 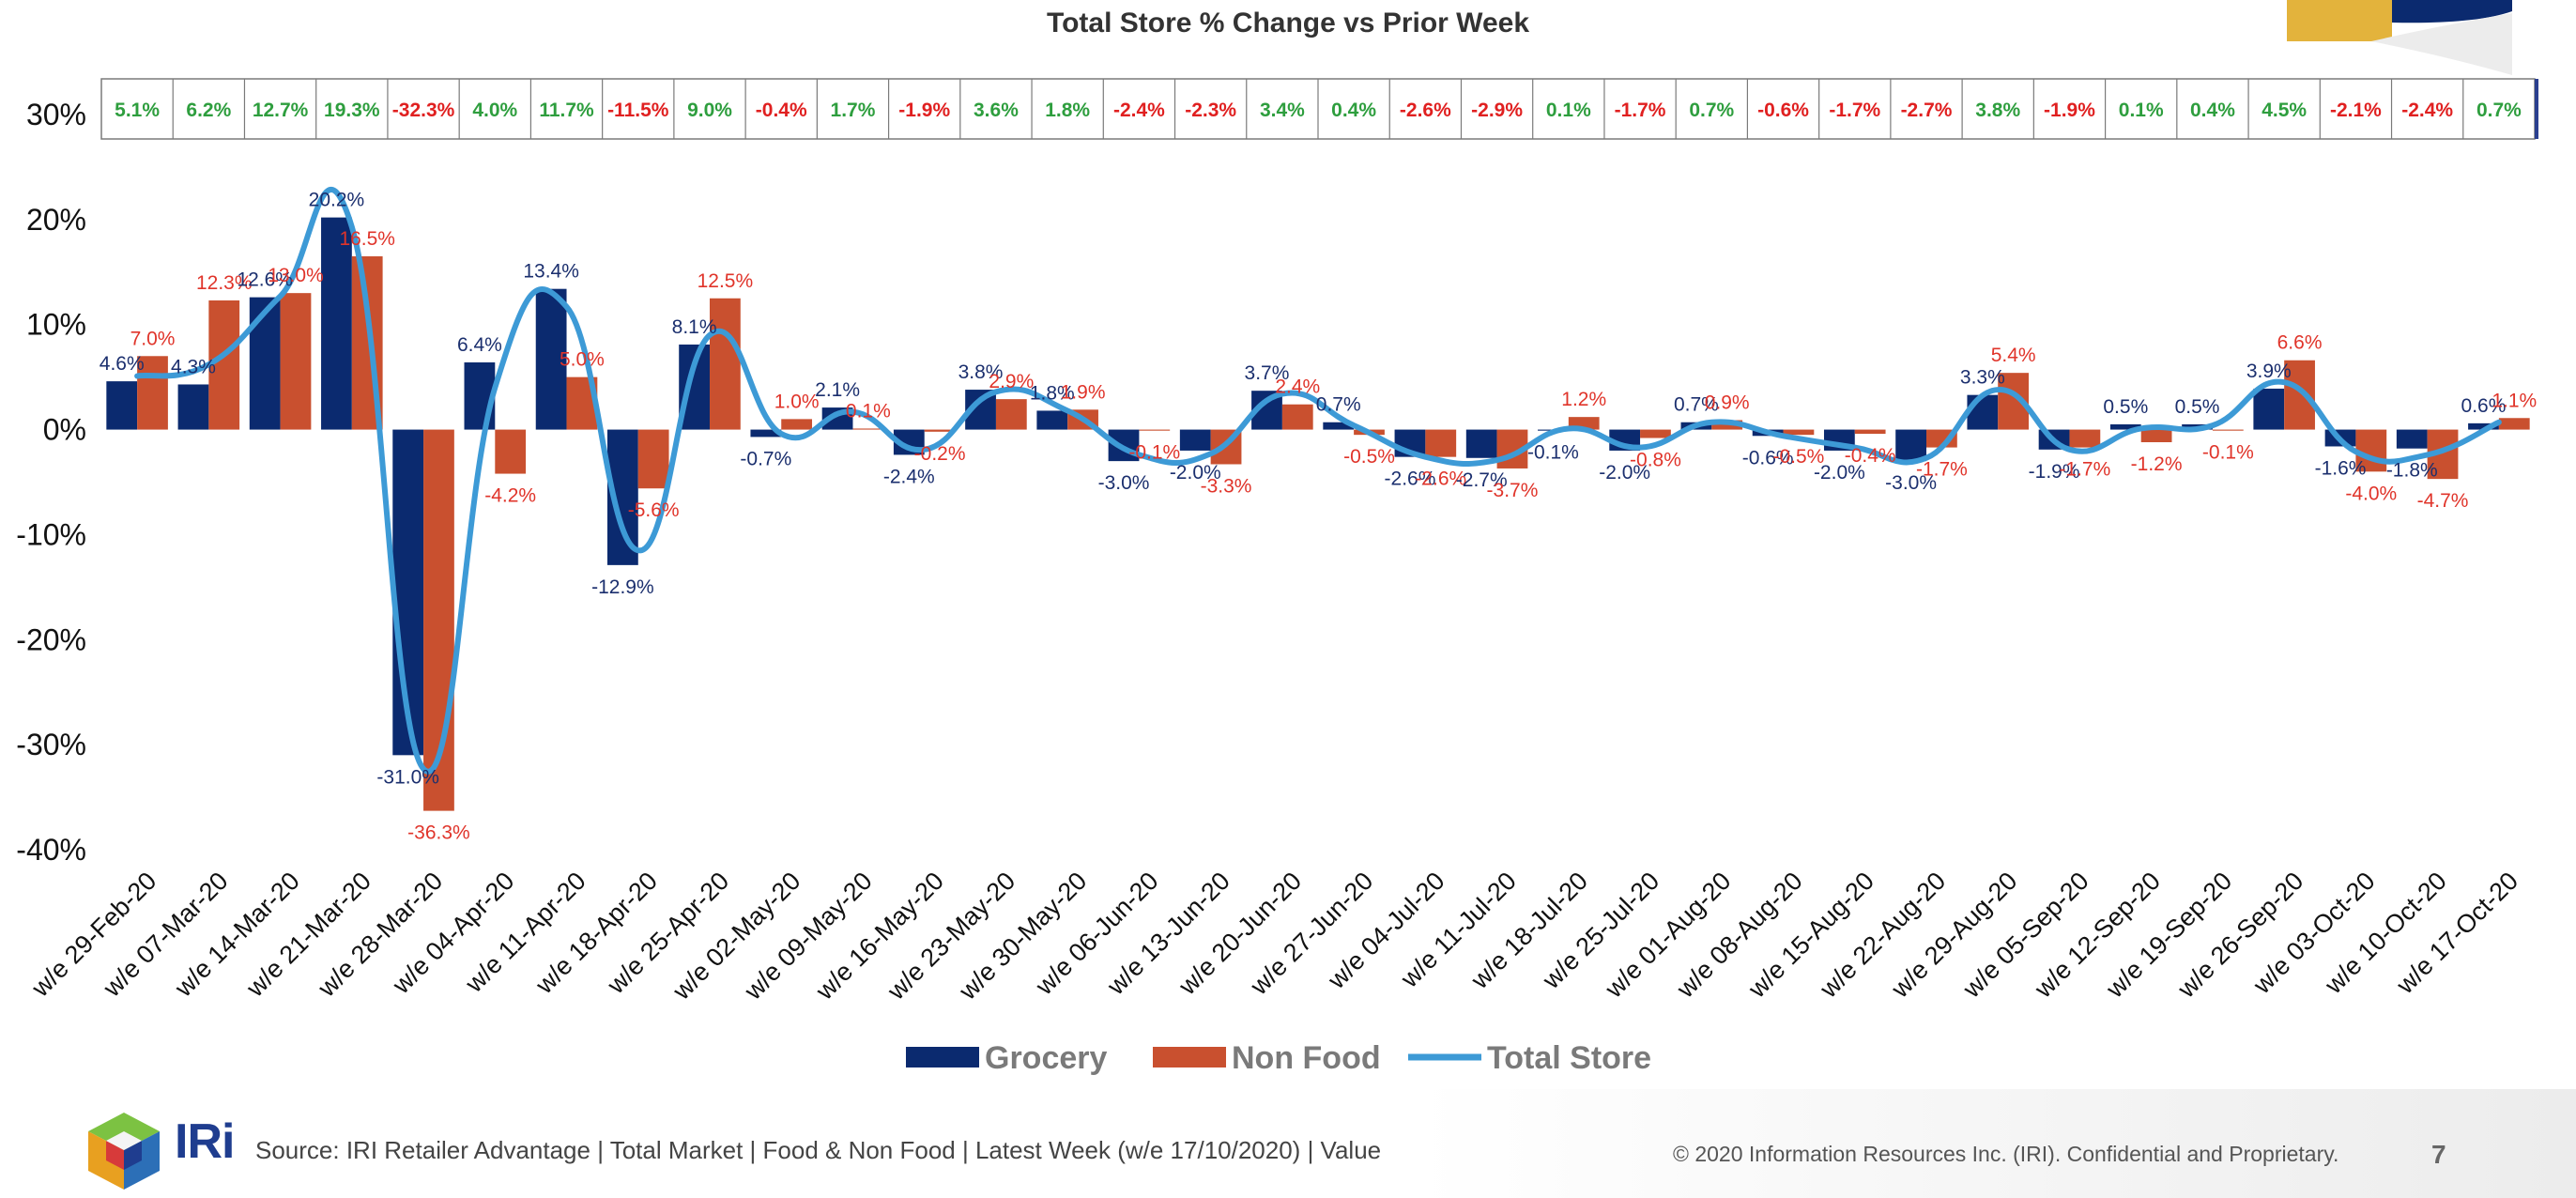 I want to click on x-tick-label: w/e 27-Jun-20, so click(x=1311, y=934).